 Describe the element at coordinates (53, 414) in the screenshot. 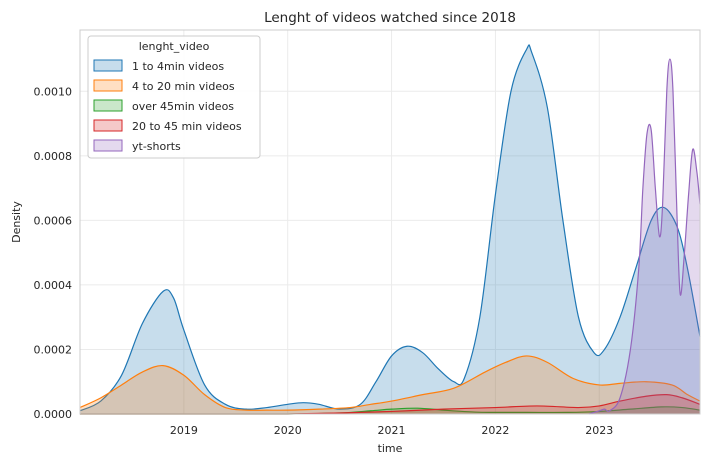

I see `y-tick-label: 0.0000` at that location.